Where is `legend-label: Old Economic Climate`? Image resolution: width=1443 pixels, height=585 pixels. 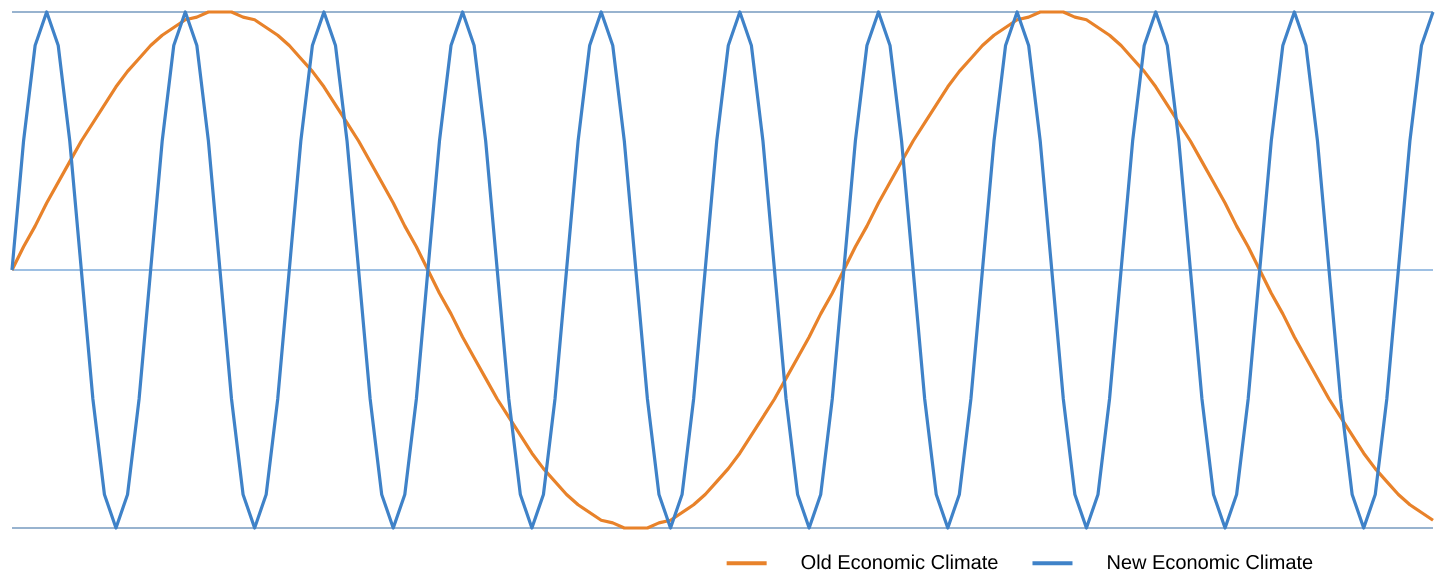
legend-label: Old Economic Climate is located at coordinates (899, 562).